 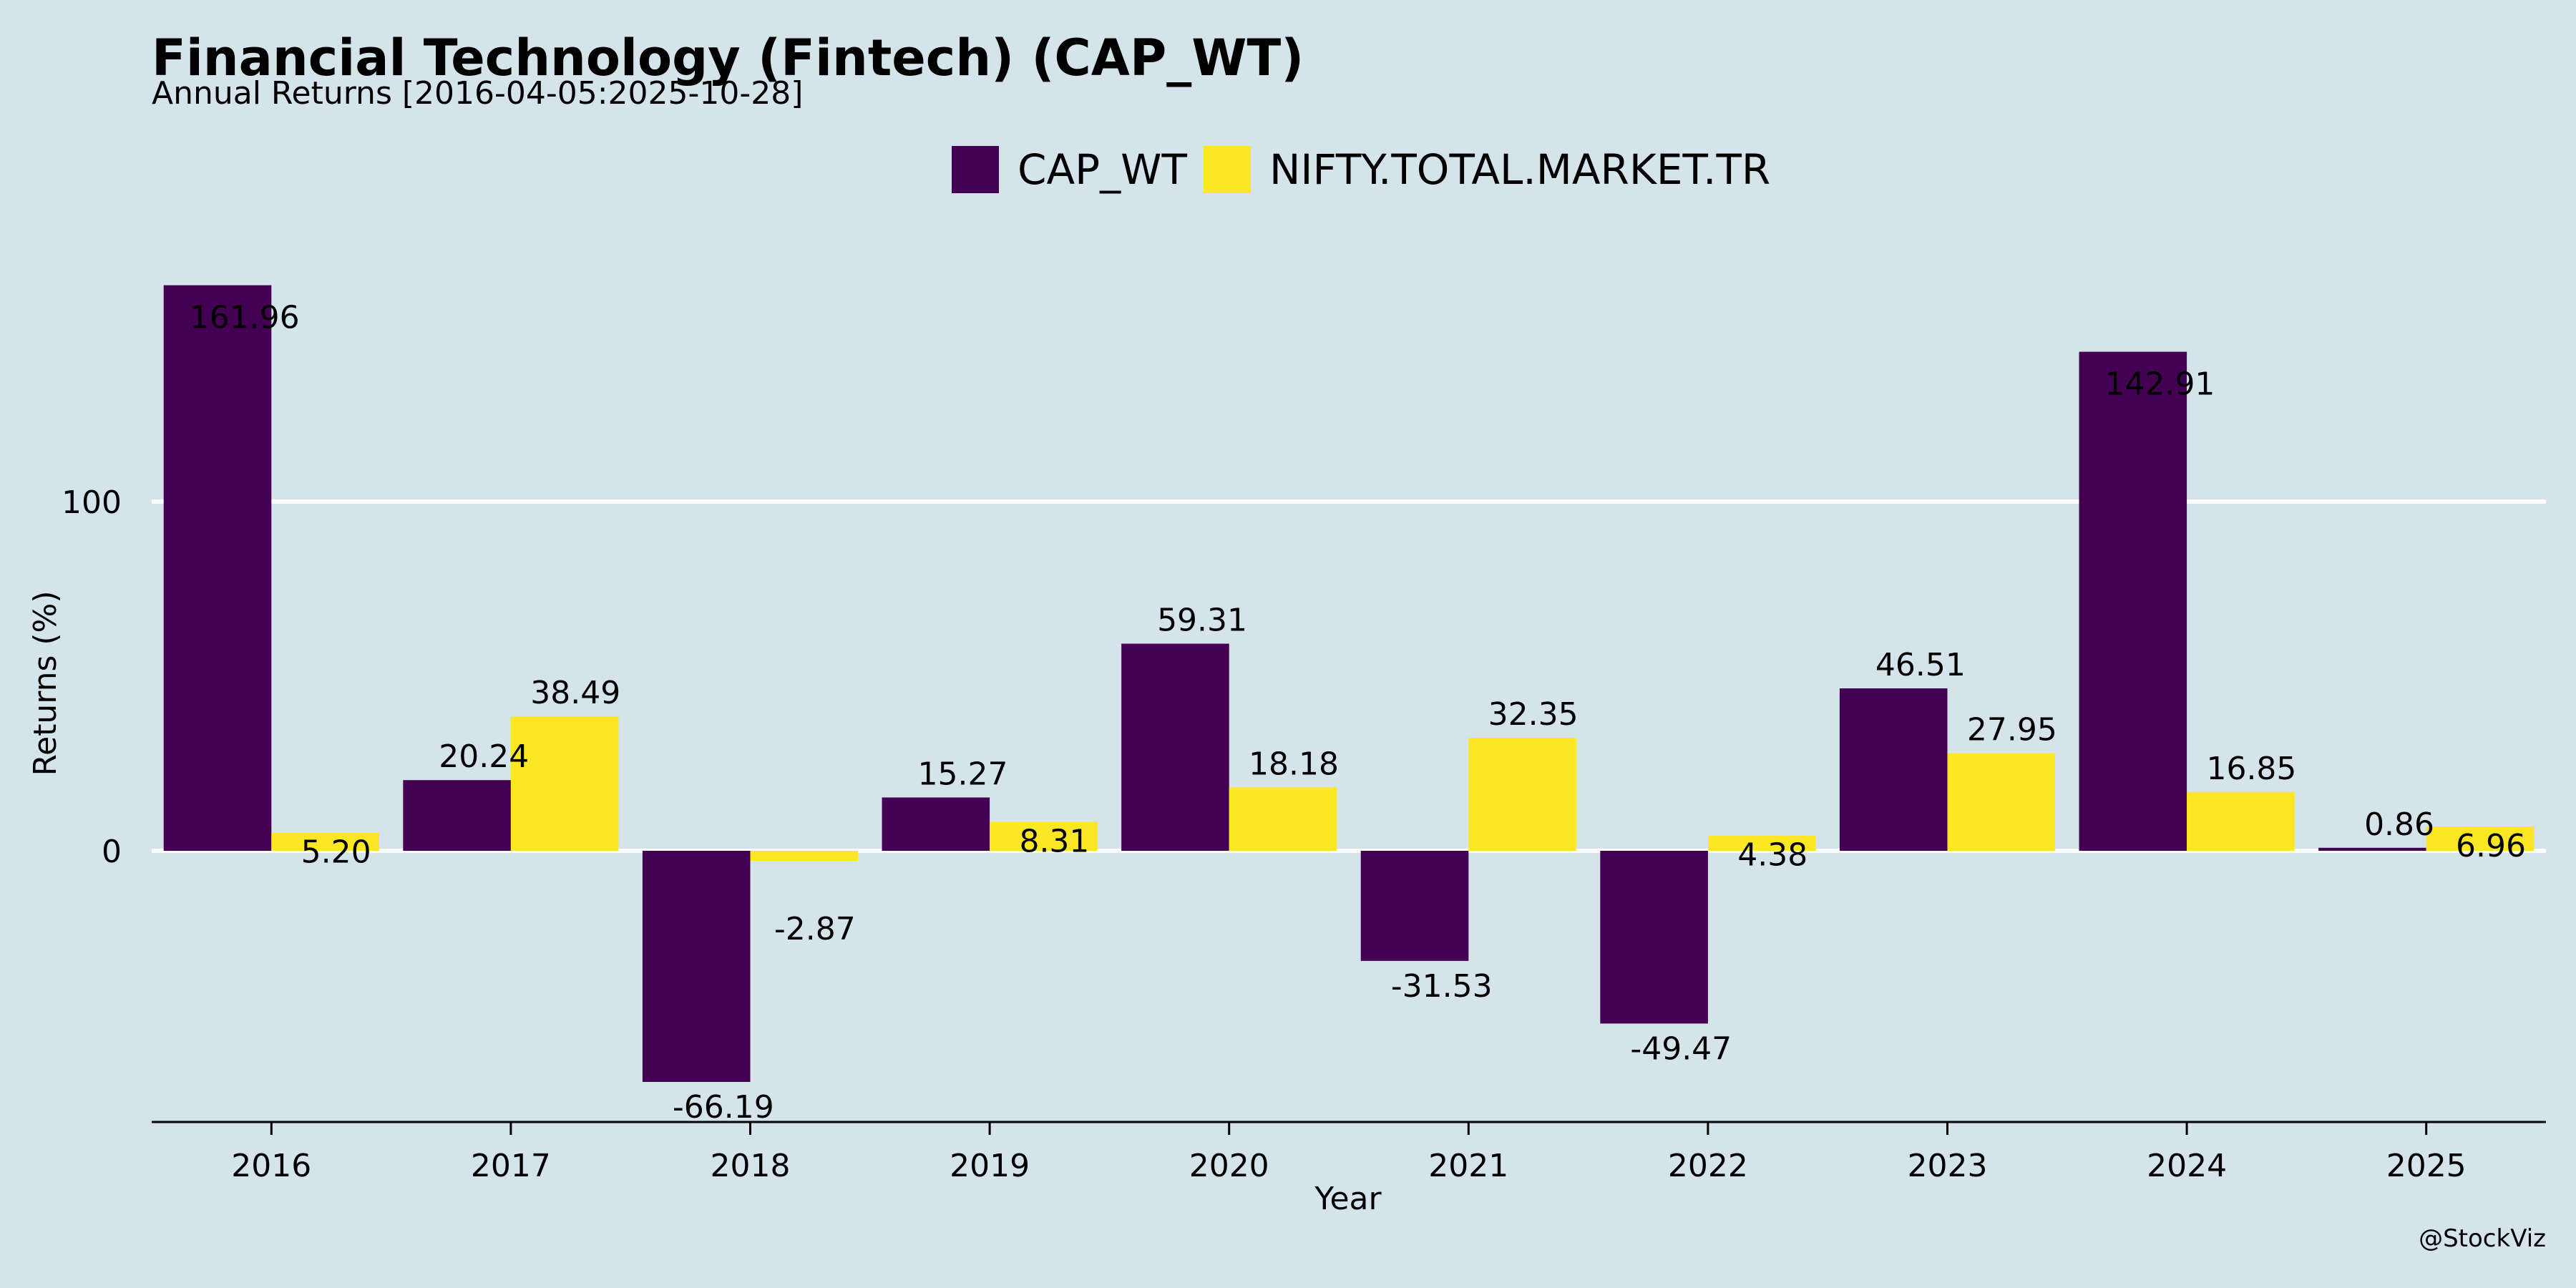 I want to click on x-axis-title: Year, so click(x=1348, y=1199).